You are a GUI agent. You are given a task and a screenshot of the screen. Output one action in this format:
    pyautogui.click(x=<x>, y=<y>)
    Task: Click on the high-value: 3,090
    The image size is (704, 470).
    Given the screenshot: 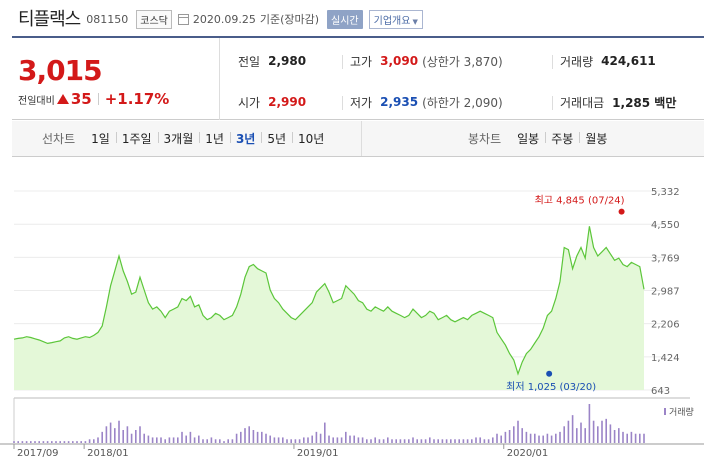 What is the action you would take?
    pyautogui.click(x=399, y=61)
    